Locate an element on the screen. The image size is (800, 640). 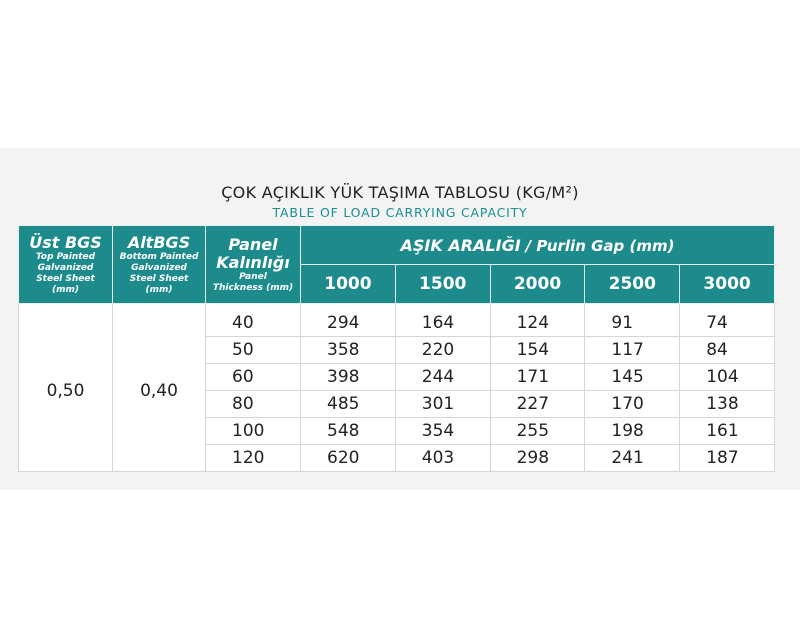
column-subtitle: Top Painted is located at coordinates (65, 256).